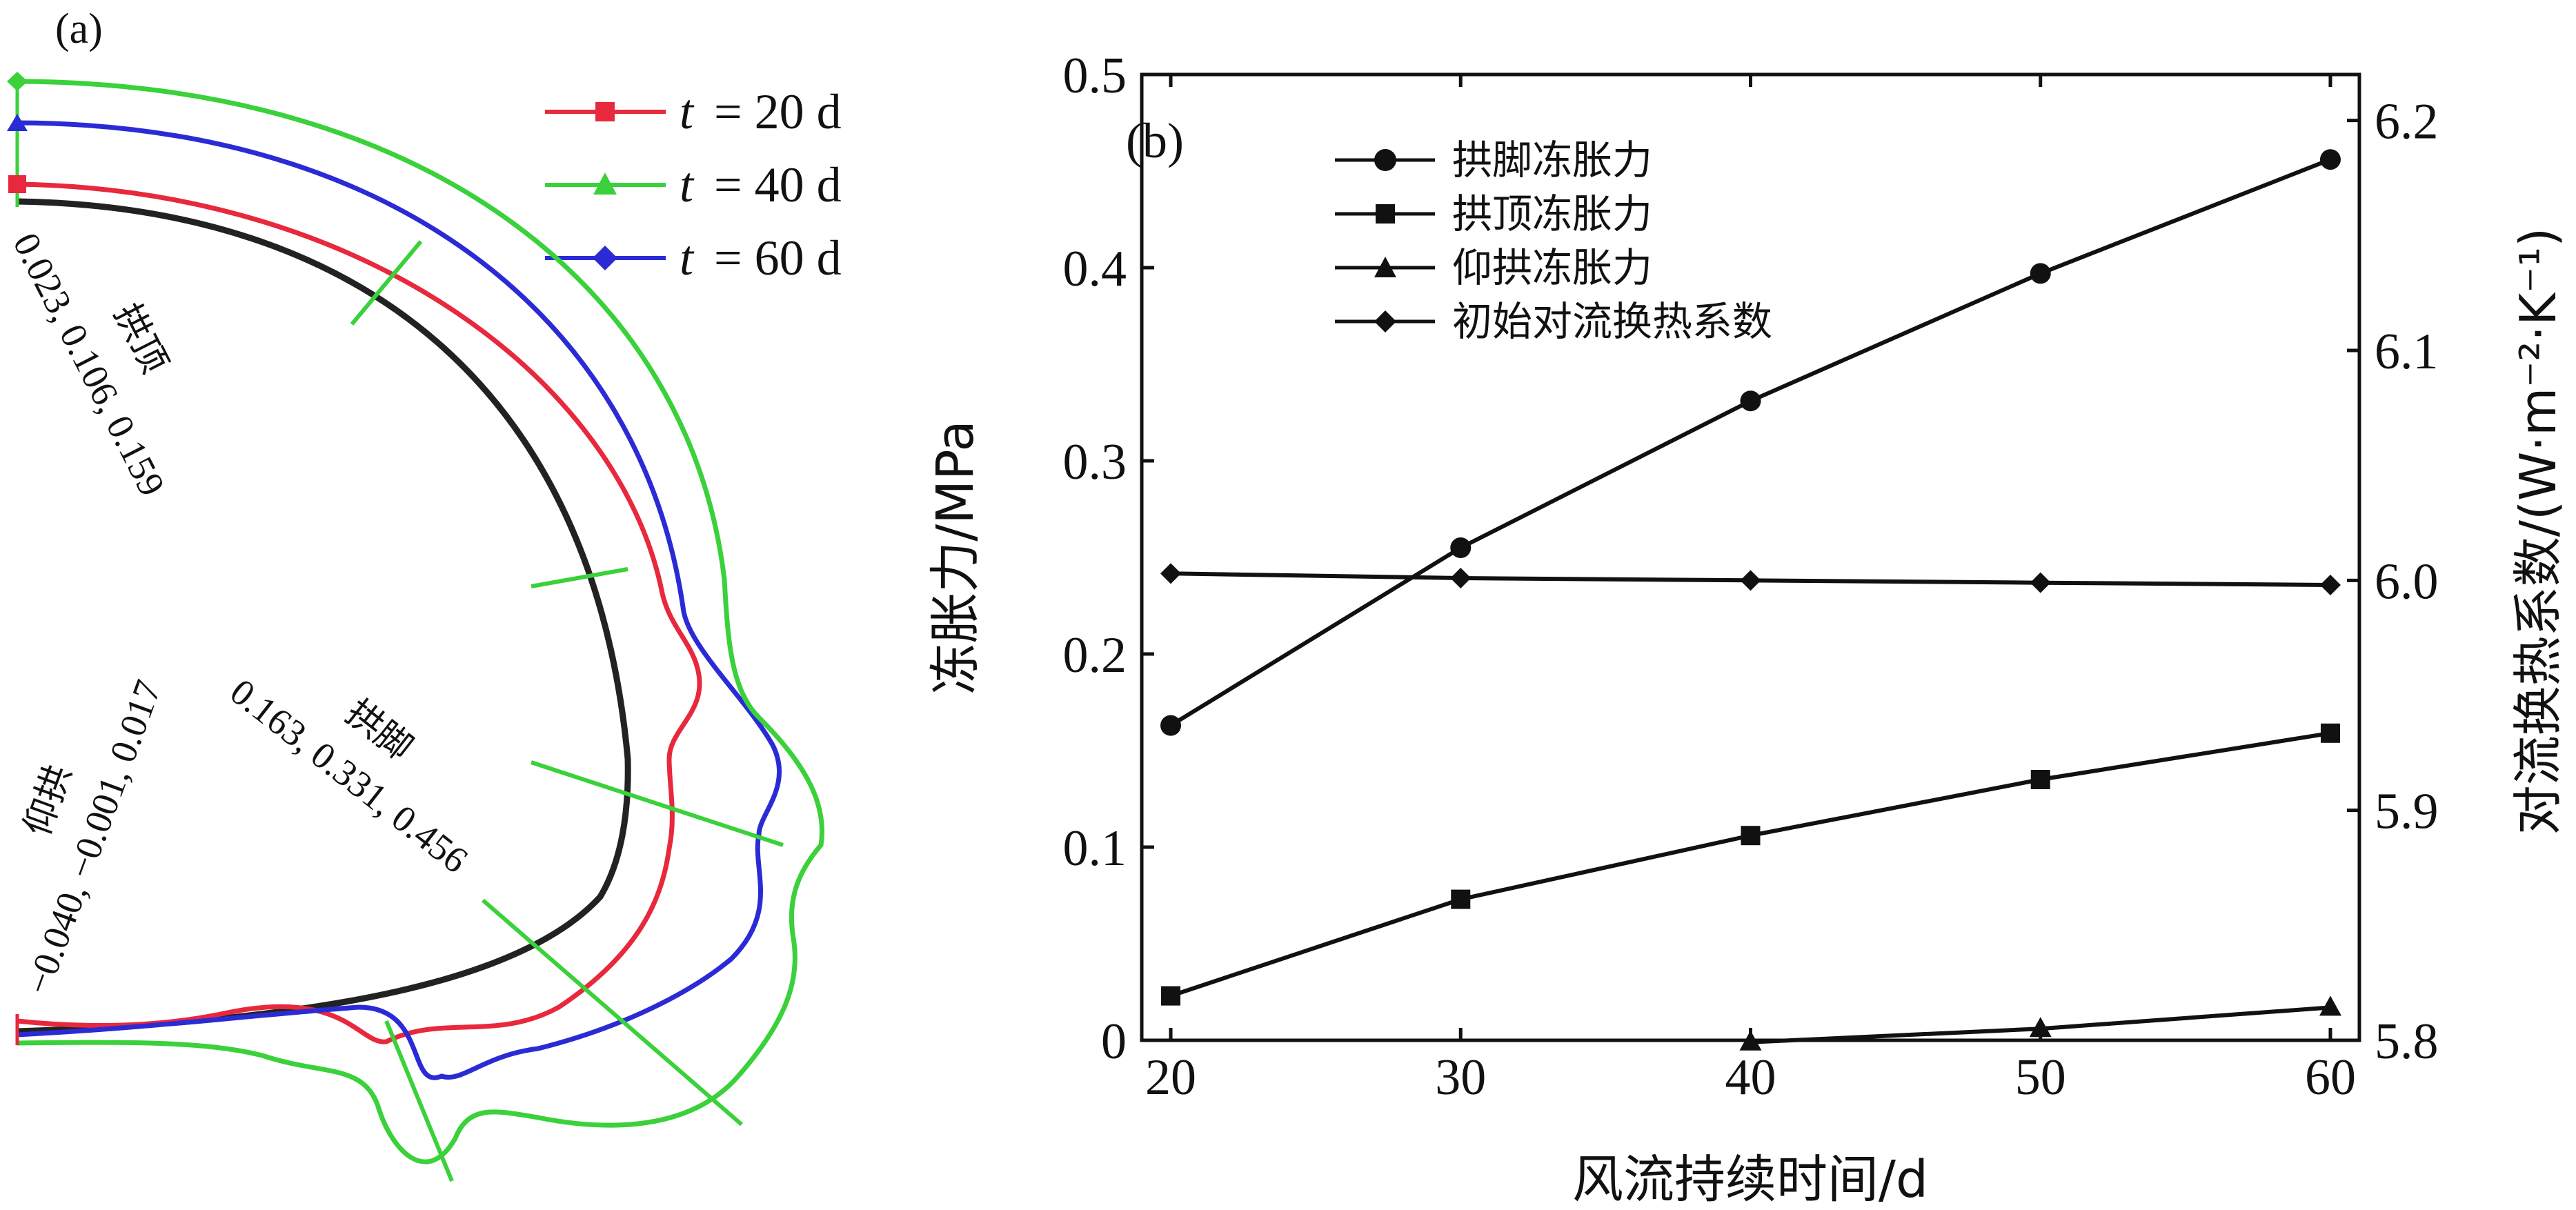  What do you see at coordinates (2407, 352) in the screenshot?
I see `y-right-tick-label: 6.1` at bounding box center [2407, 352].